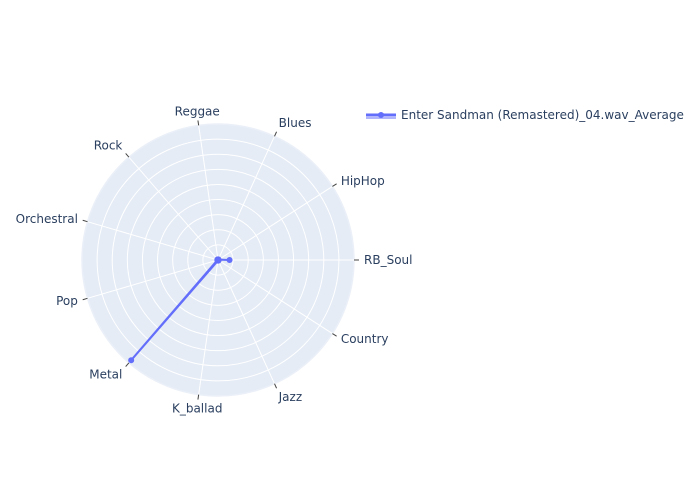 Image resolution: width=700 pixels, height=500 pixels. Describe the element at coordinates (295, 123) in the screenshot. I see `axis-label-blues: Blues` at that location.